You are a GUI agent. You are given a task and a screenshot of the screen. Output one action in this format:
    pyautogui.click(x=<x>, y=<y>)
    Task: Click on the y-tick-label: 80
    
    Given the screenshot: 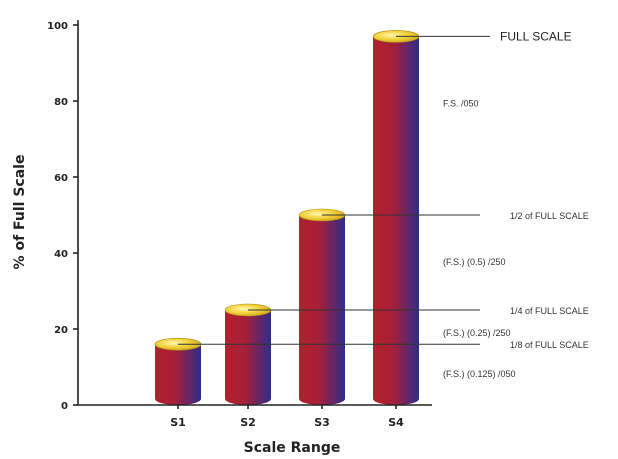 What is the action you would take?
    pyautogui.click(x=61, y=102)
    